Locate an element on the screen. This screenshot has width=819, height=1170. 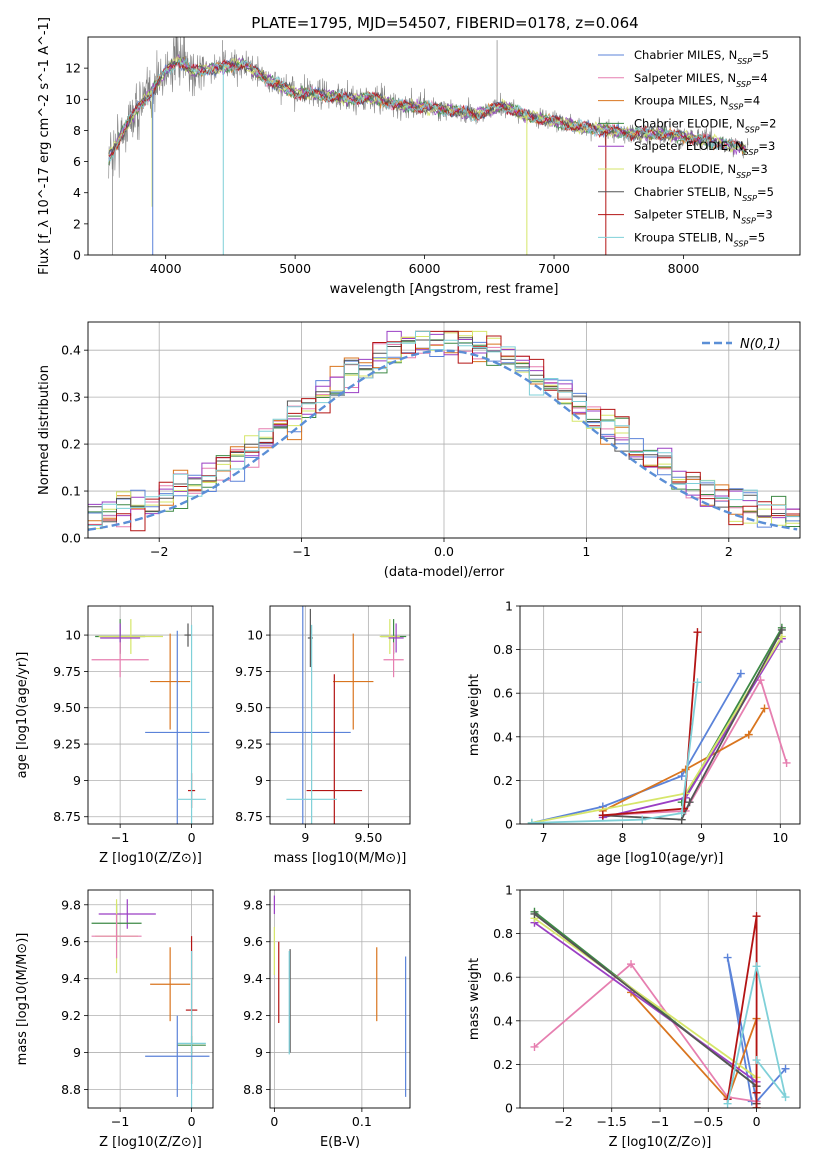
x-axis-label: age [log10(age/yr)] is located at coordinates (660, 858).